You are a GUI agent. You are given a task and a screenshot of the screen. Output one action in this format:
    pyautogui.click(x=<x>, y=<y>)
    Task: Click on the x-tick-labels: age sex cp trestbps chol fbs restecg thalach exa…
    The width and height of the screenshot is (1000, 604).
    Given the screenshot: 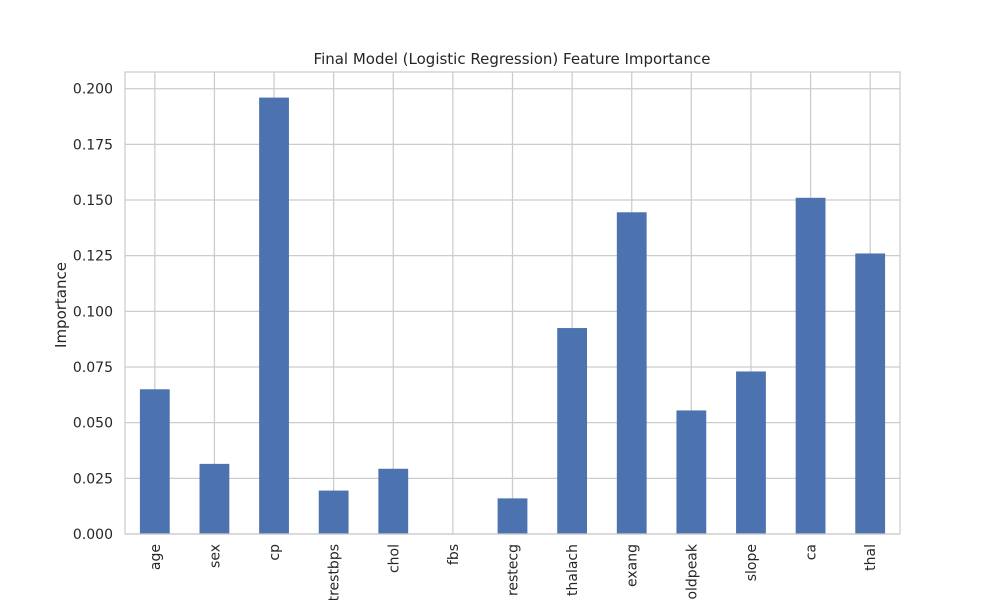 What is the action you would take?
    pyautogui.click(x=513, y=572)
    